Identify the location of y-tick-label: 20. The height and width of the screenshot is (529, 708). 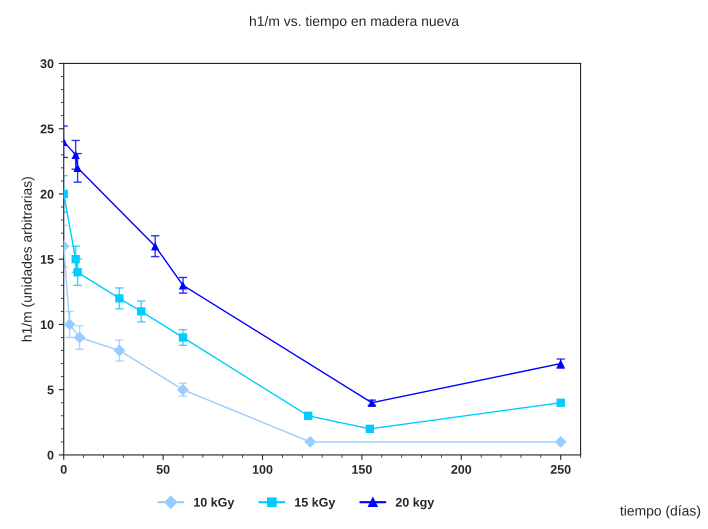
(47, 194).